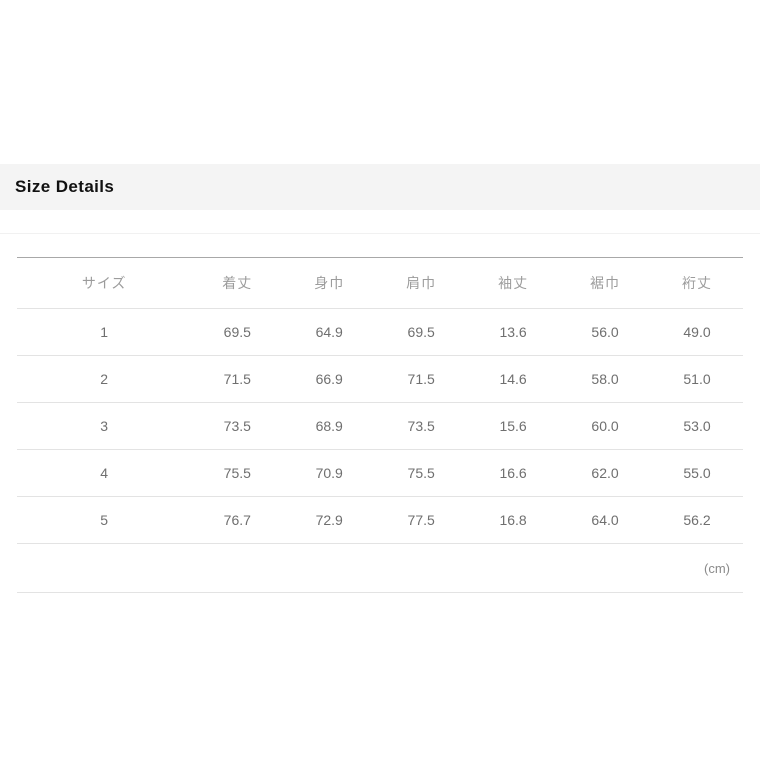 The width and height of the screenshot is (760, 760). I want to click on column-header-shoulder-width: 肩巾, so click(421, 283).